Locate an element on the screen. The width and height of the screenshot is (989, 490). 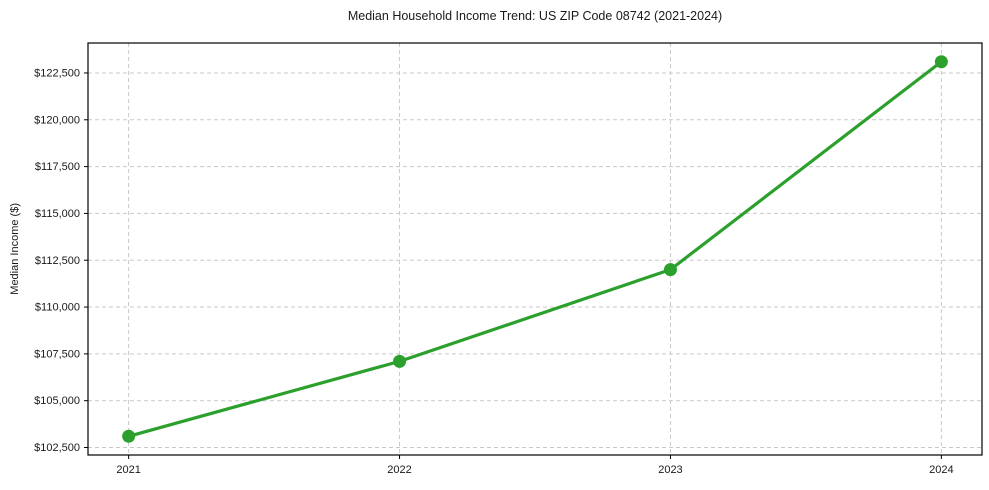
x-tick-label: 2021 is located at coordinates (128, 470).